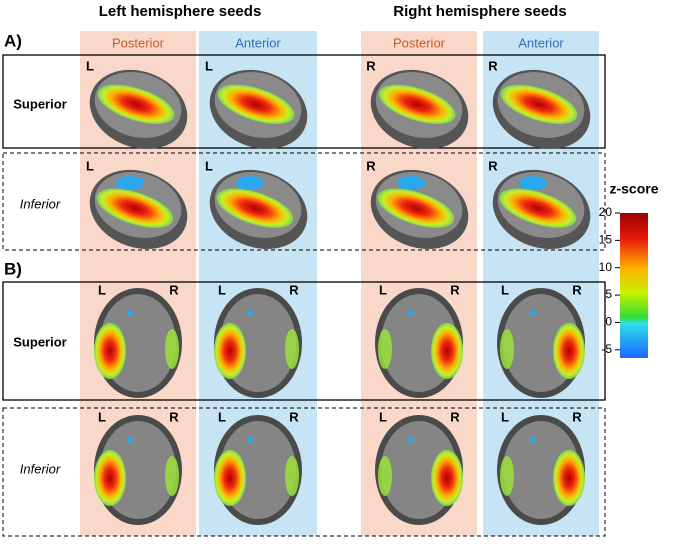 This screenshot has height=549, width=685. Describe the element at coordinates (633, 189) in the screenshot. I see `colorbar-title: z-score` at that location.